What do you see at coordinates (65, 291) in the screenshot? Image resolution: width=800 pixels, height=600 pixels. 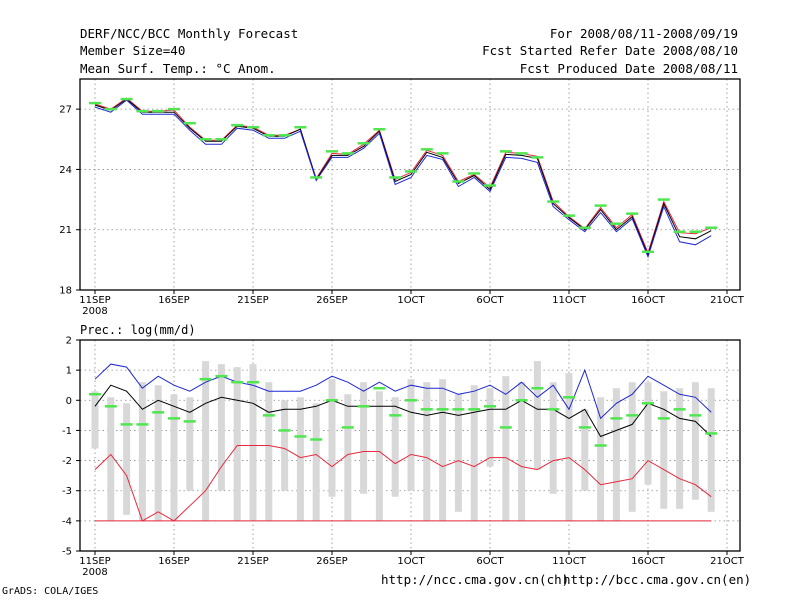 I see `y-tick-label-0: 18` at bounding box center [65, 291].